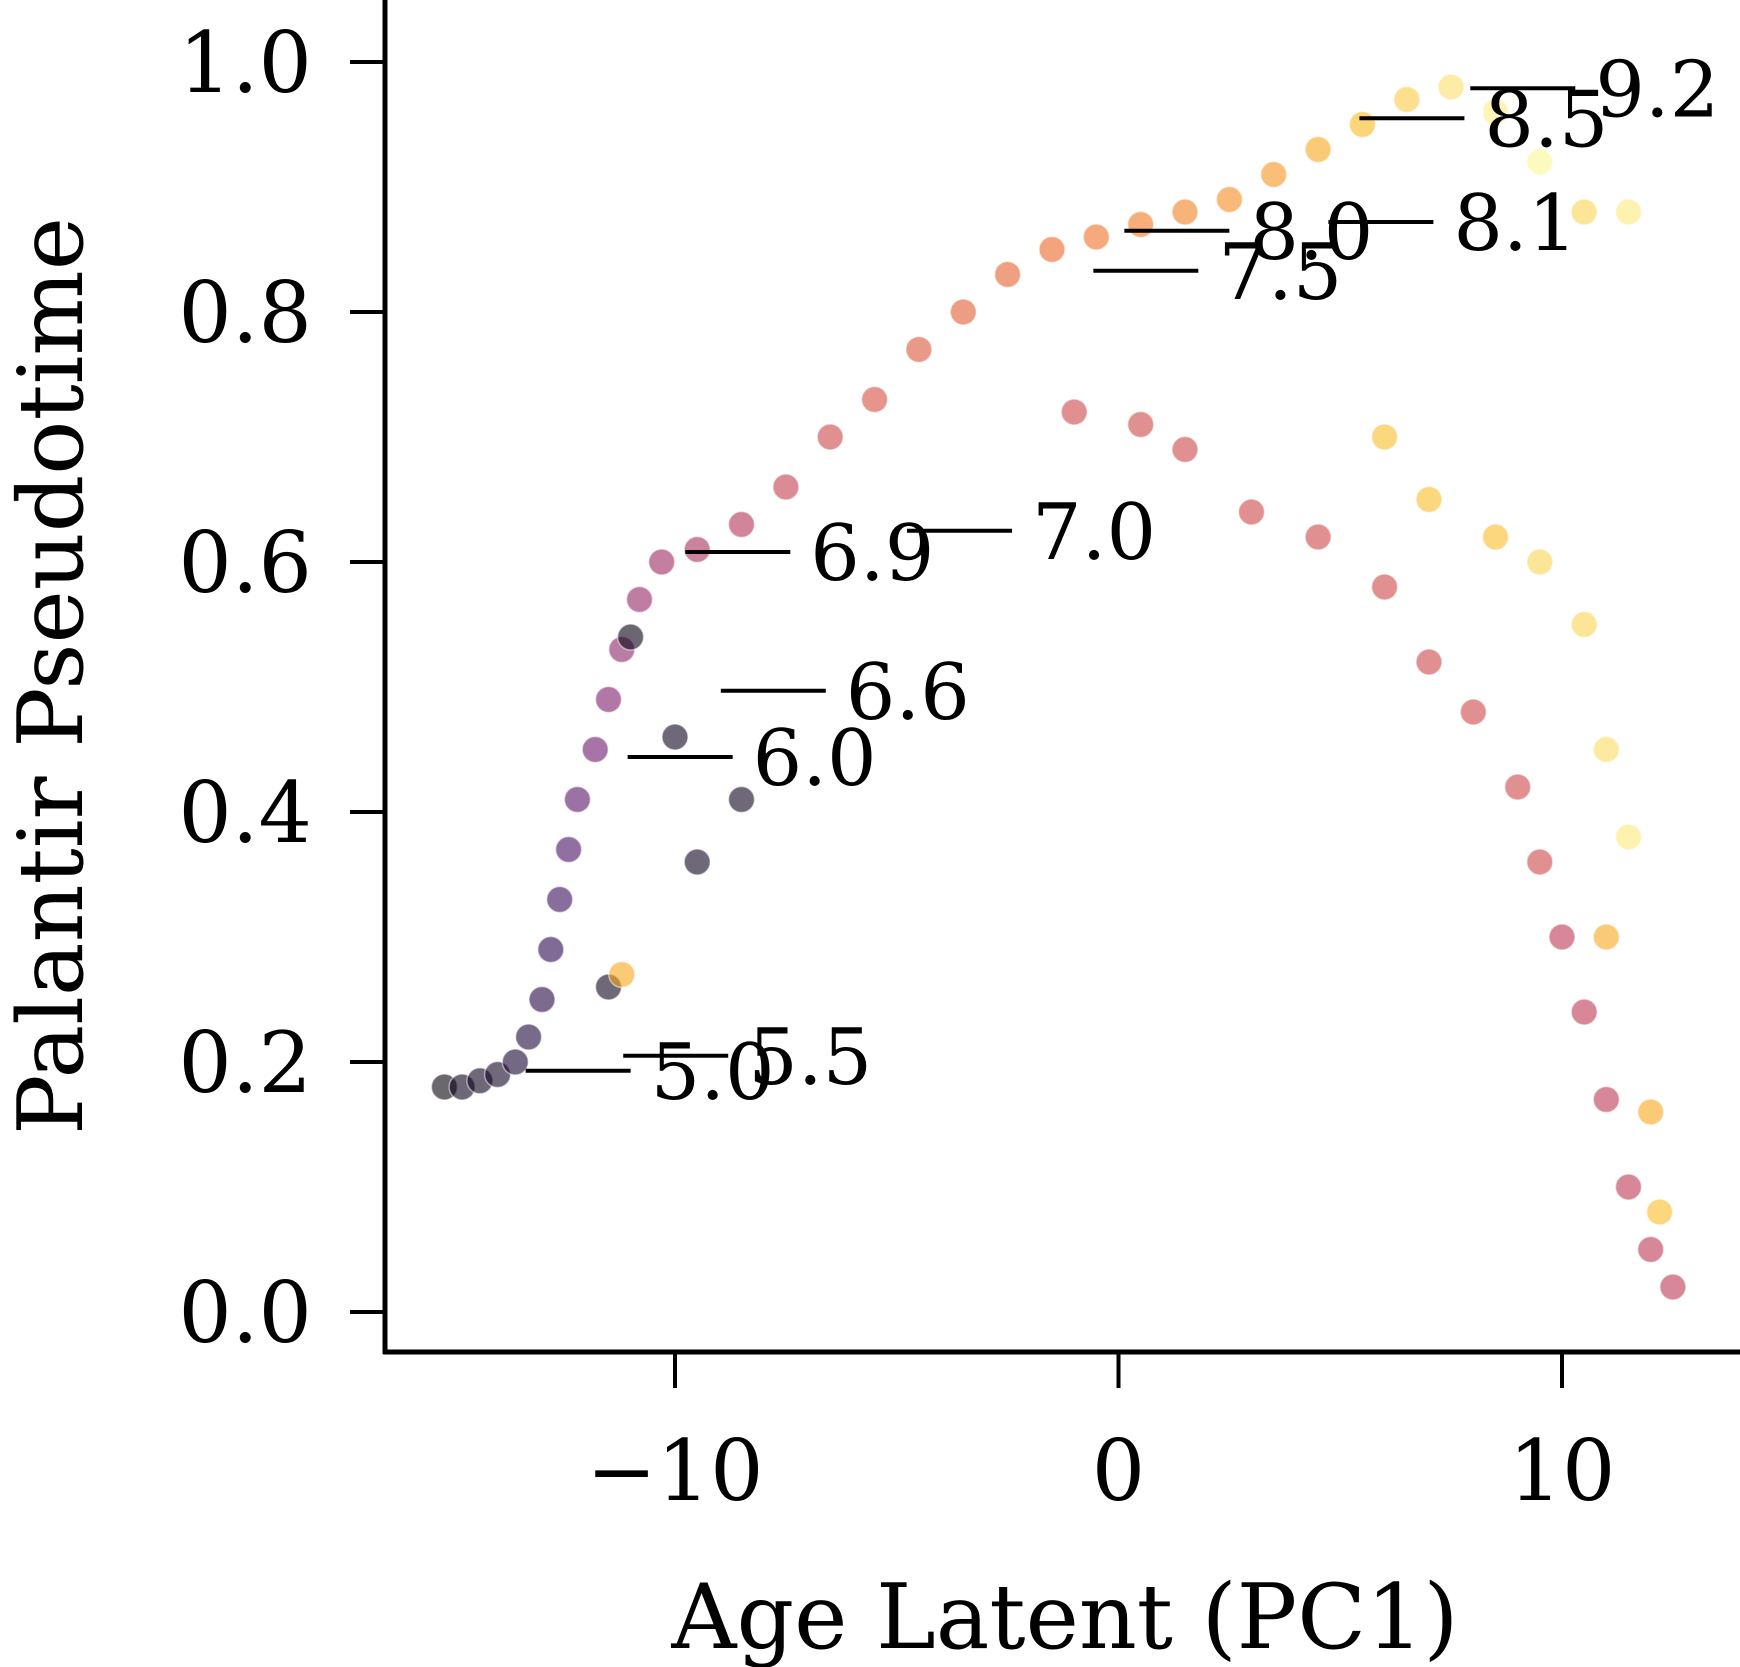  Describe the element at coordinates (1065, 1616) in the screenshot. I see `x-axis-label: Age Latent (PC1)` at that location.